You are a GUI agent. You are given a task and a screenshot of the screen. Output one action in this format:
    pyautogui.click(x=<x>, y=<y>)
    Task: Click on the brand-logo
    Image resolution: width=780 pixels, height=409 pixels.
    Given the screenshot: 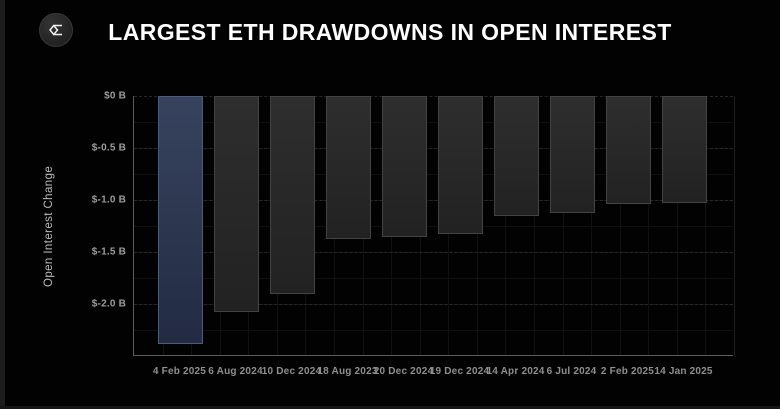 What is the action you would take?
    pyautogui.click(x=56, y=30)
    